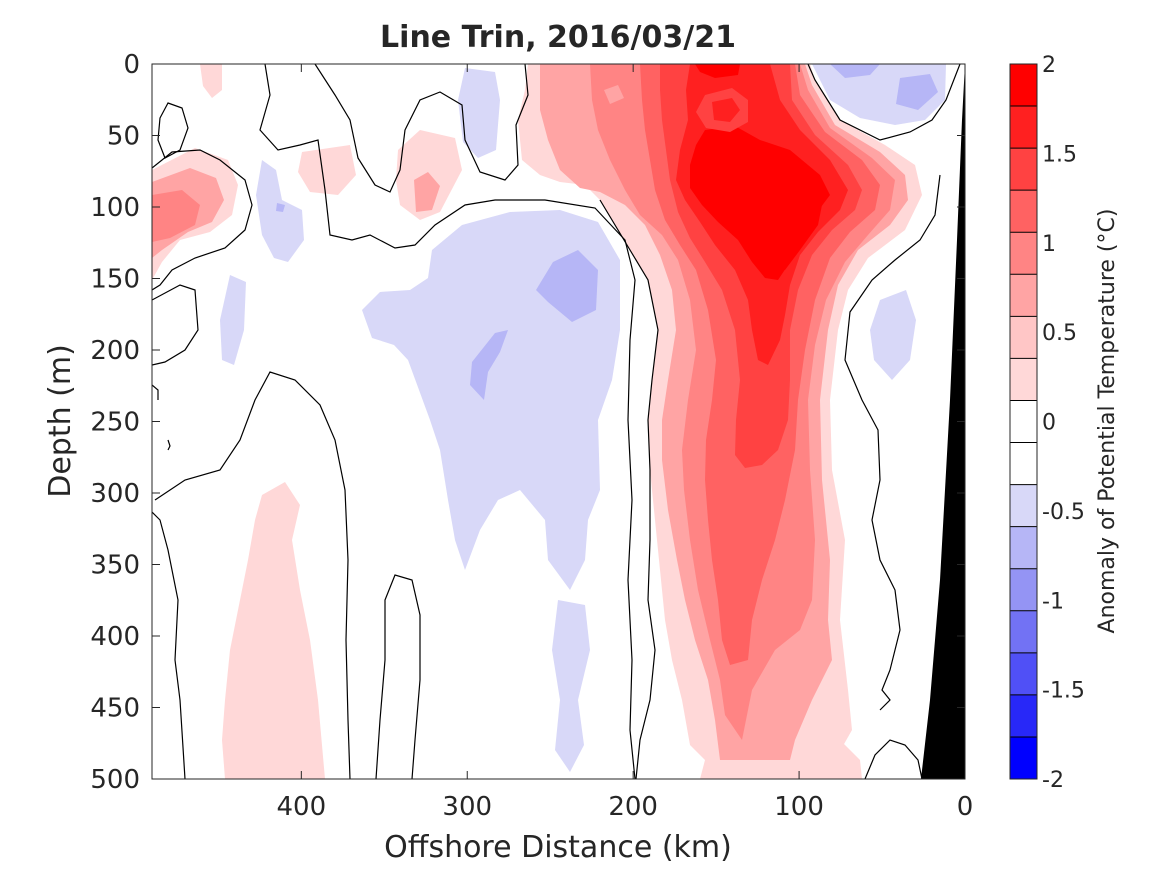  I want to click on colorbar-frame, so click(1023, 421).